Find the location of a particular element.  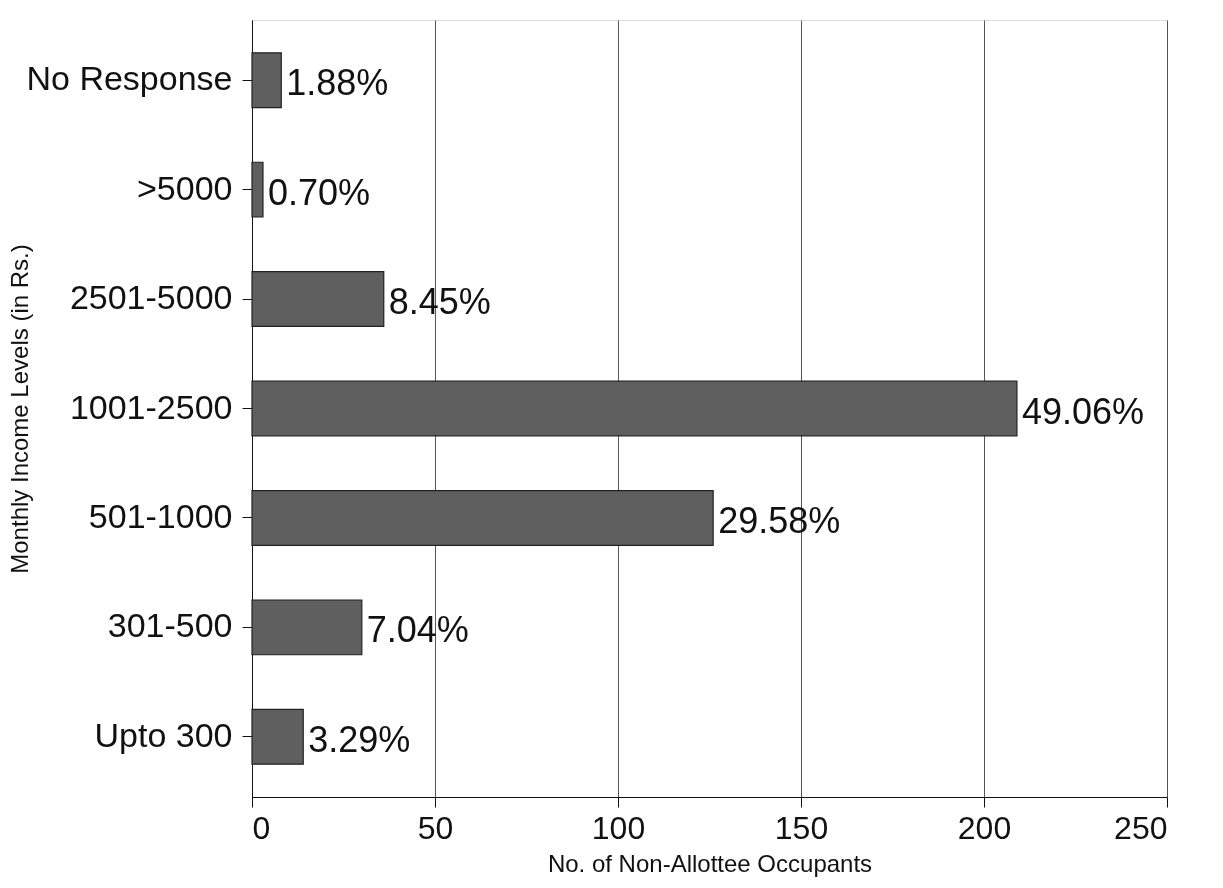

annotation: 49.06% is located at coordinates (1083, 411).